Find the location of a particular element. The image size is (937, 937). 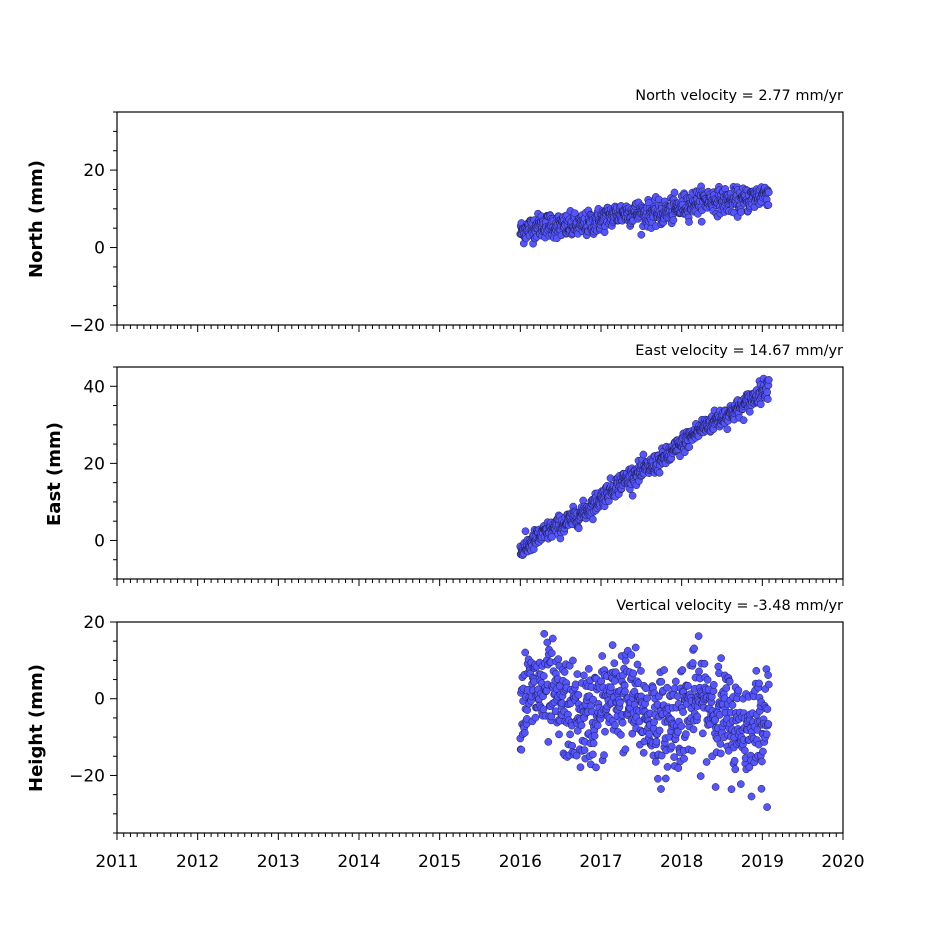

xtick-label: 2012 is located at coordinates (197, 862).